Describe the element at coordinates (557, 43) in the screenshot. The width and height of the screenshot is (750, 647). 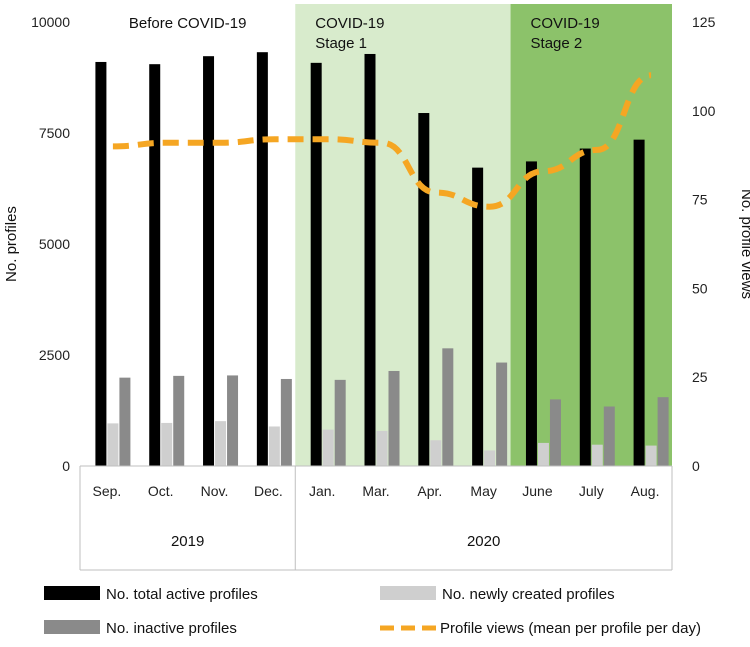
I see `period-label: Stage 2` at that location.